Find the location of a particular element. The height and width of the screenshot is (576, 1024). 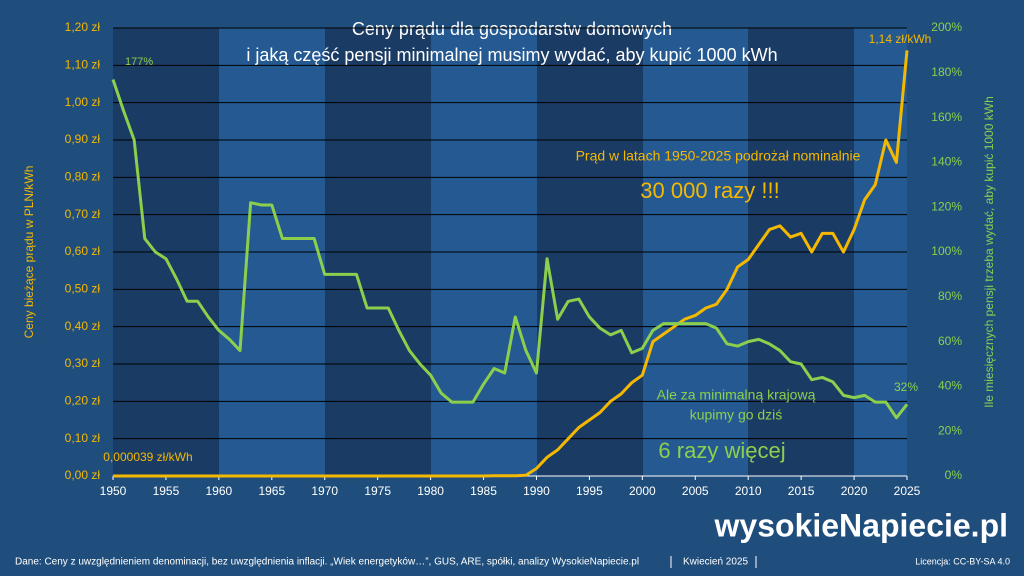

y2-tick-label: 60% is located at coordinates (950, 341).